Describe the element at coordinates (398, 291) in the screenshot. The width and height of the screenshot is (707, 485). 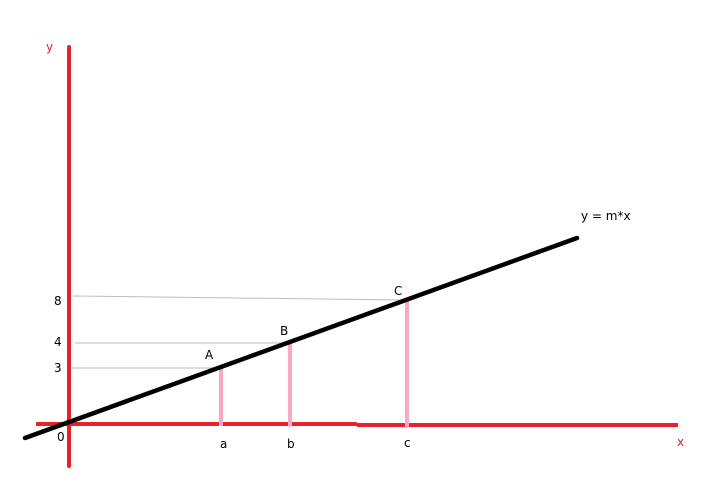
I see `point-label-C: C` at that location.